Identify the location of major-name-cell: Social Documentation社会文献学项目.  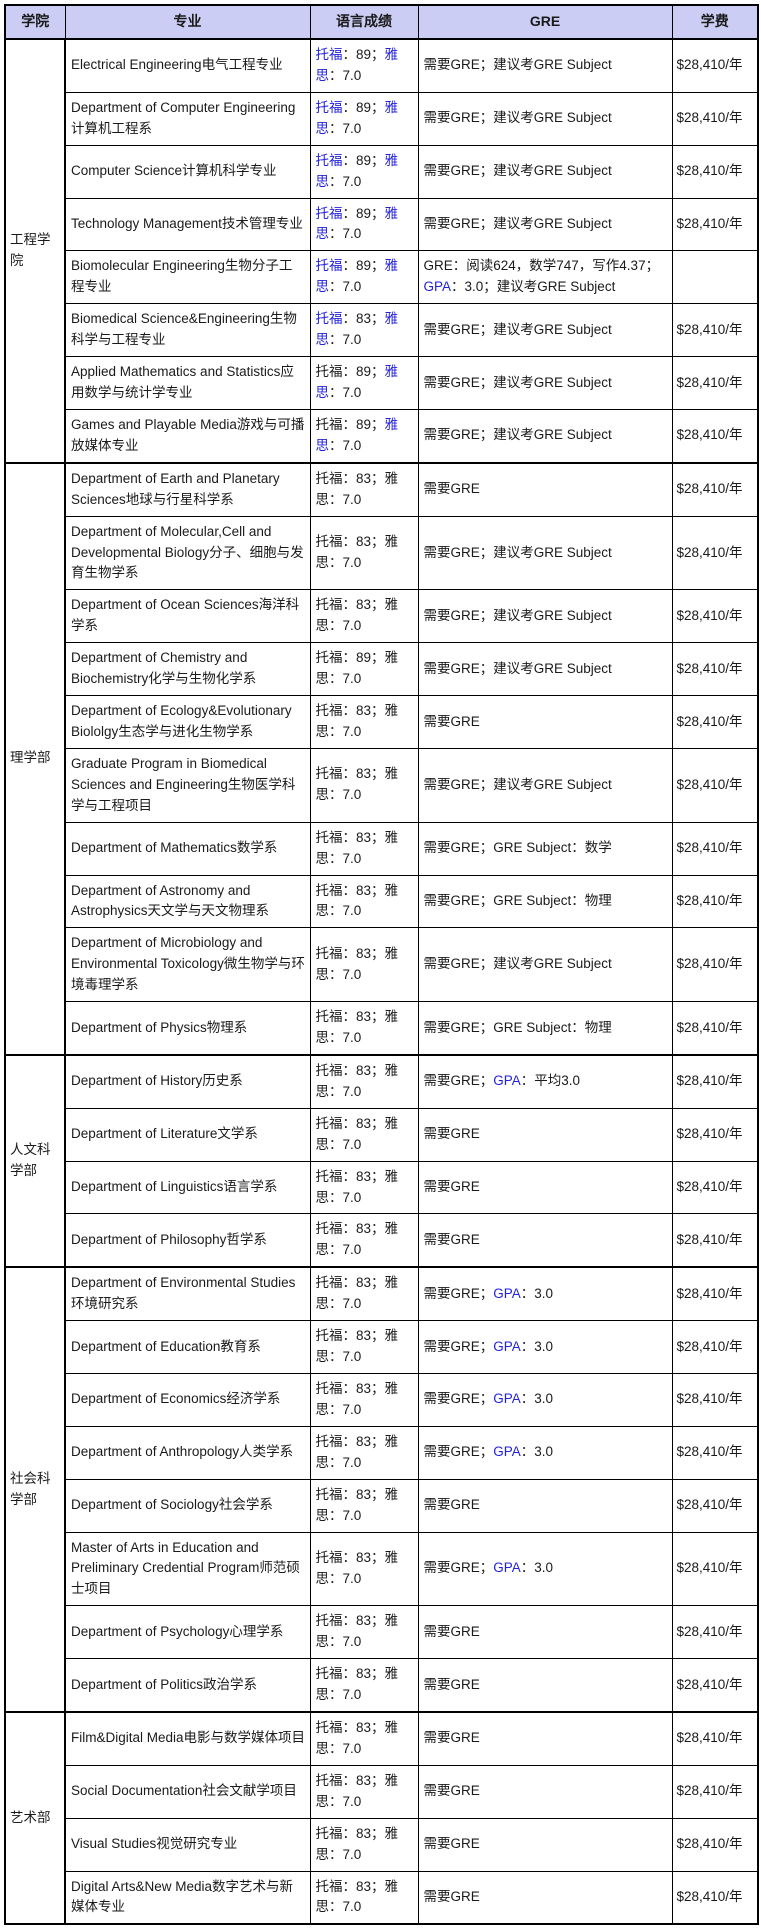
(187, 1791).